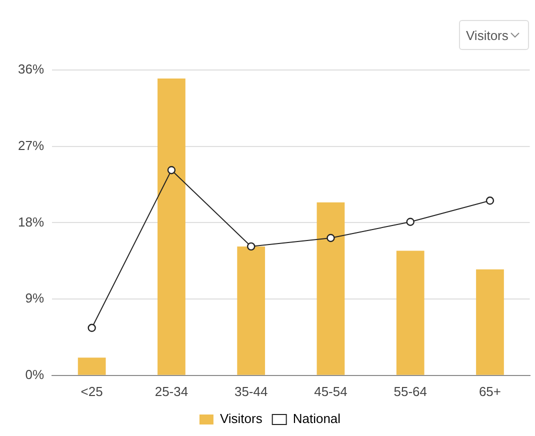 The width and height of the screenshot is (535, 436). What do you see at coordinates (171, 391) in the screenshot?
I see `x-tick-label: 25-34` at bounding box center [171, 391].